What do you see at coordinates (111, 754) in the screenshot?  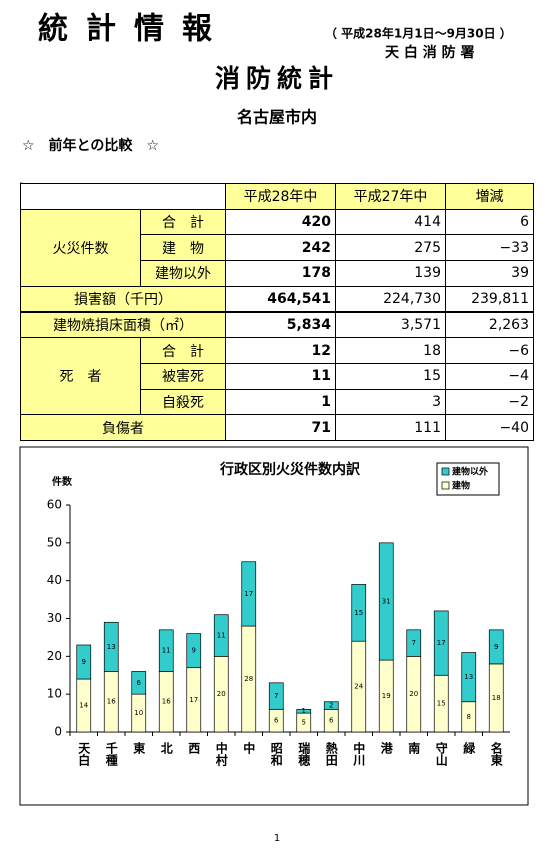 I see `x-tick-label: 千種` at bounding box center [111, 754].